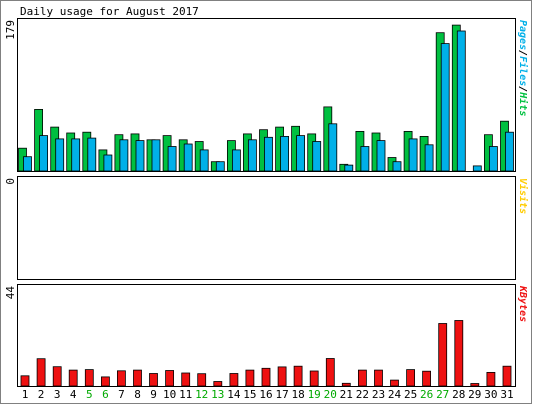 The height and width of the screenshot is (405, 533). Describe the element at coordinates (57, 394) in the screenshot. I see `x-tick-label: 3` at that location.